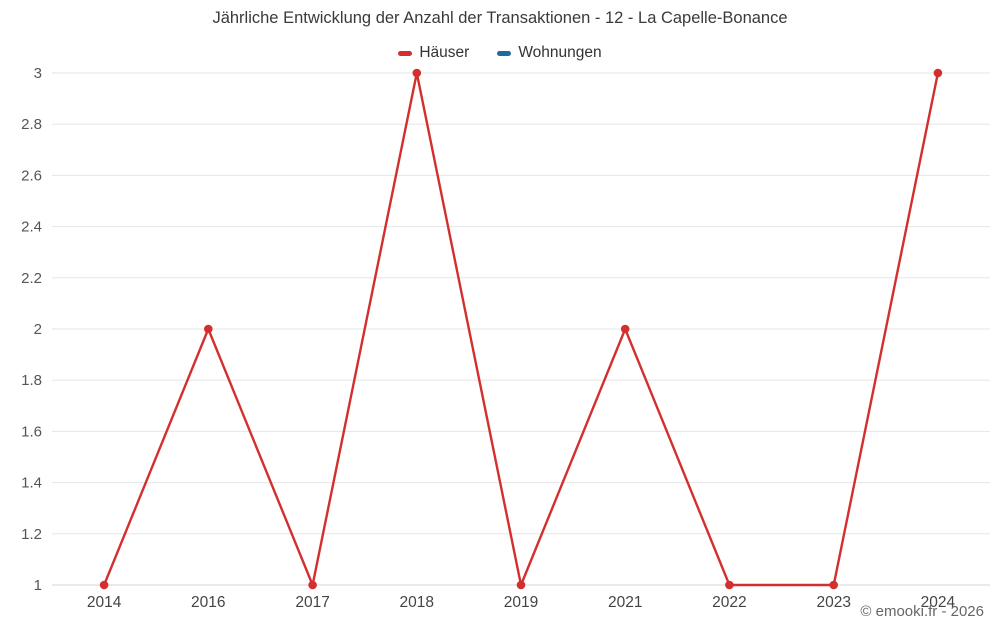  I want to click on legend-item-wohnungen: Wohnungen, so click(549, 53).